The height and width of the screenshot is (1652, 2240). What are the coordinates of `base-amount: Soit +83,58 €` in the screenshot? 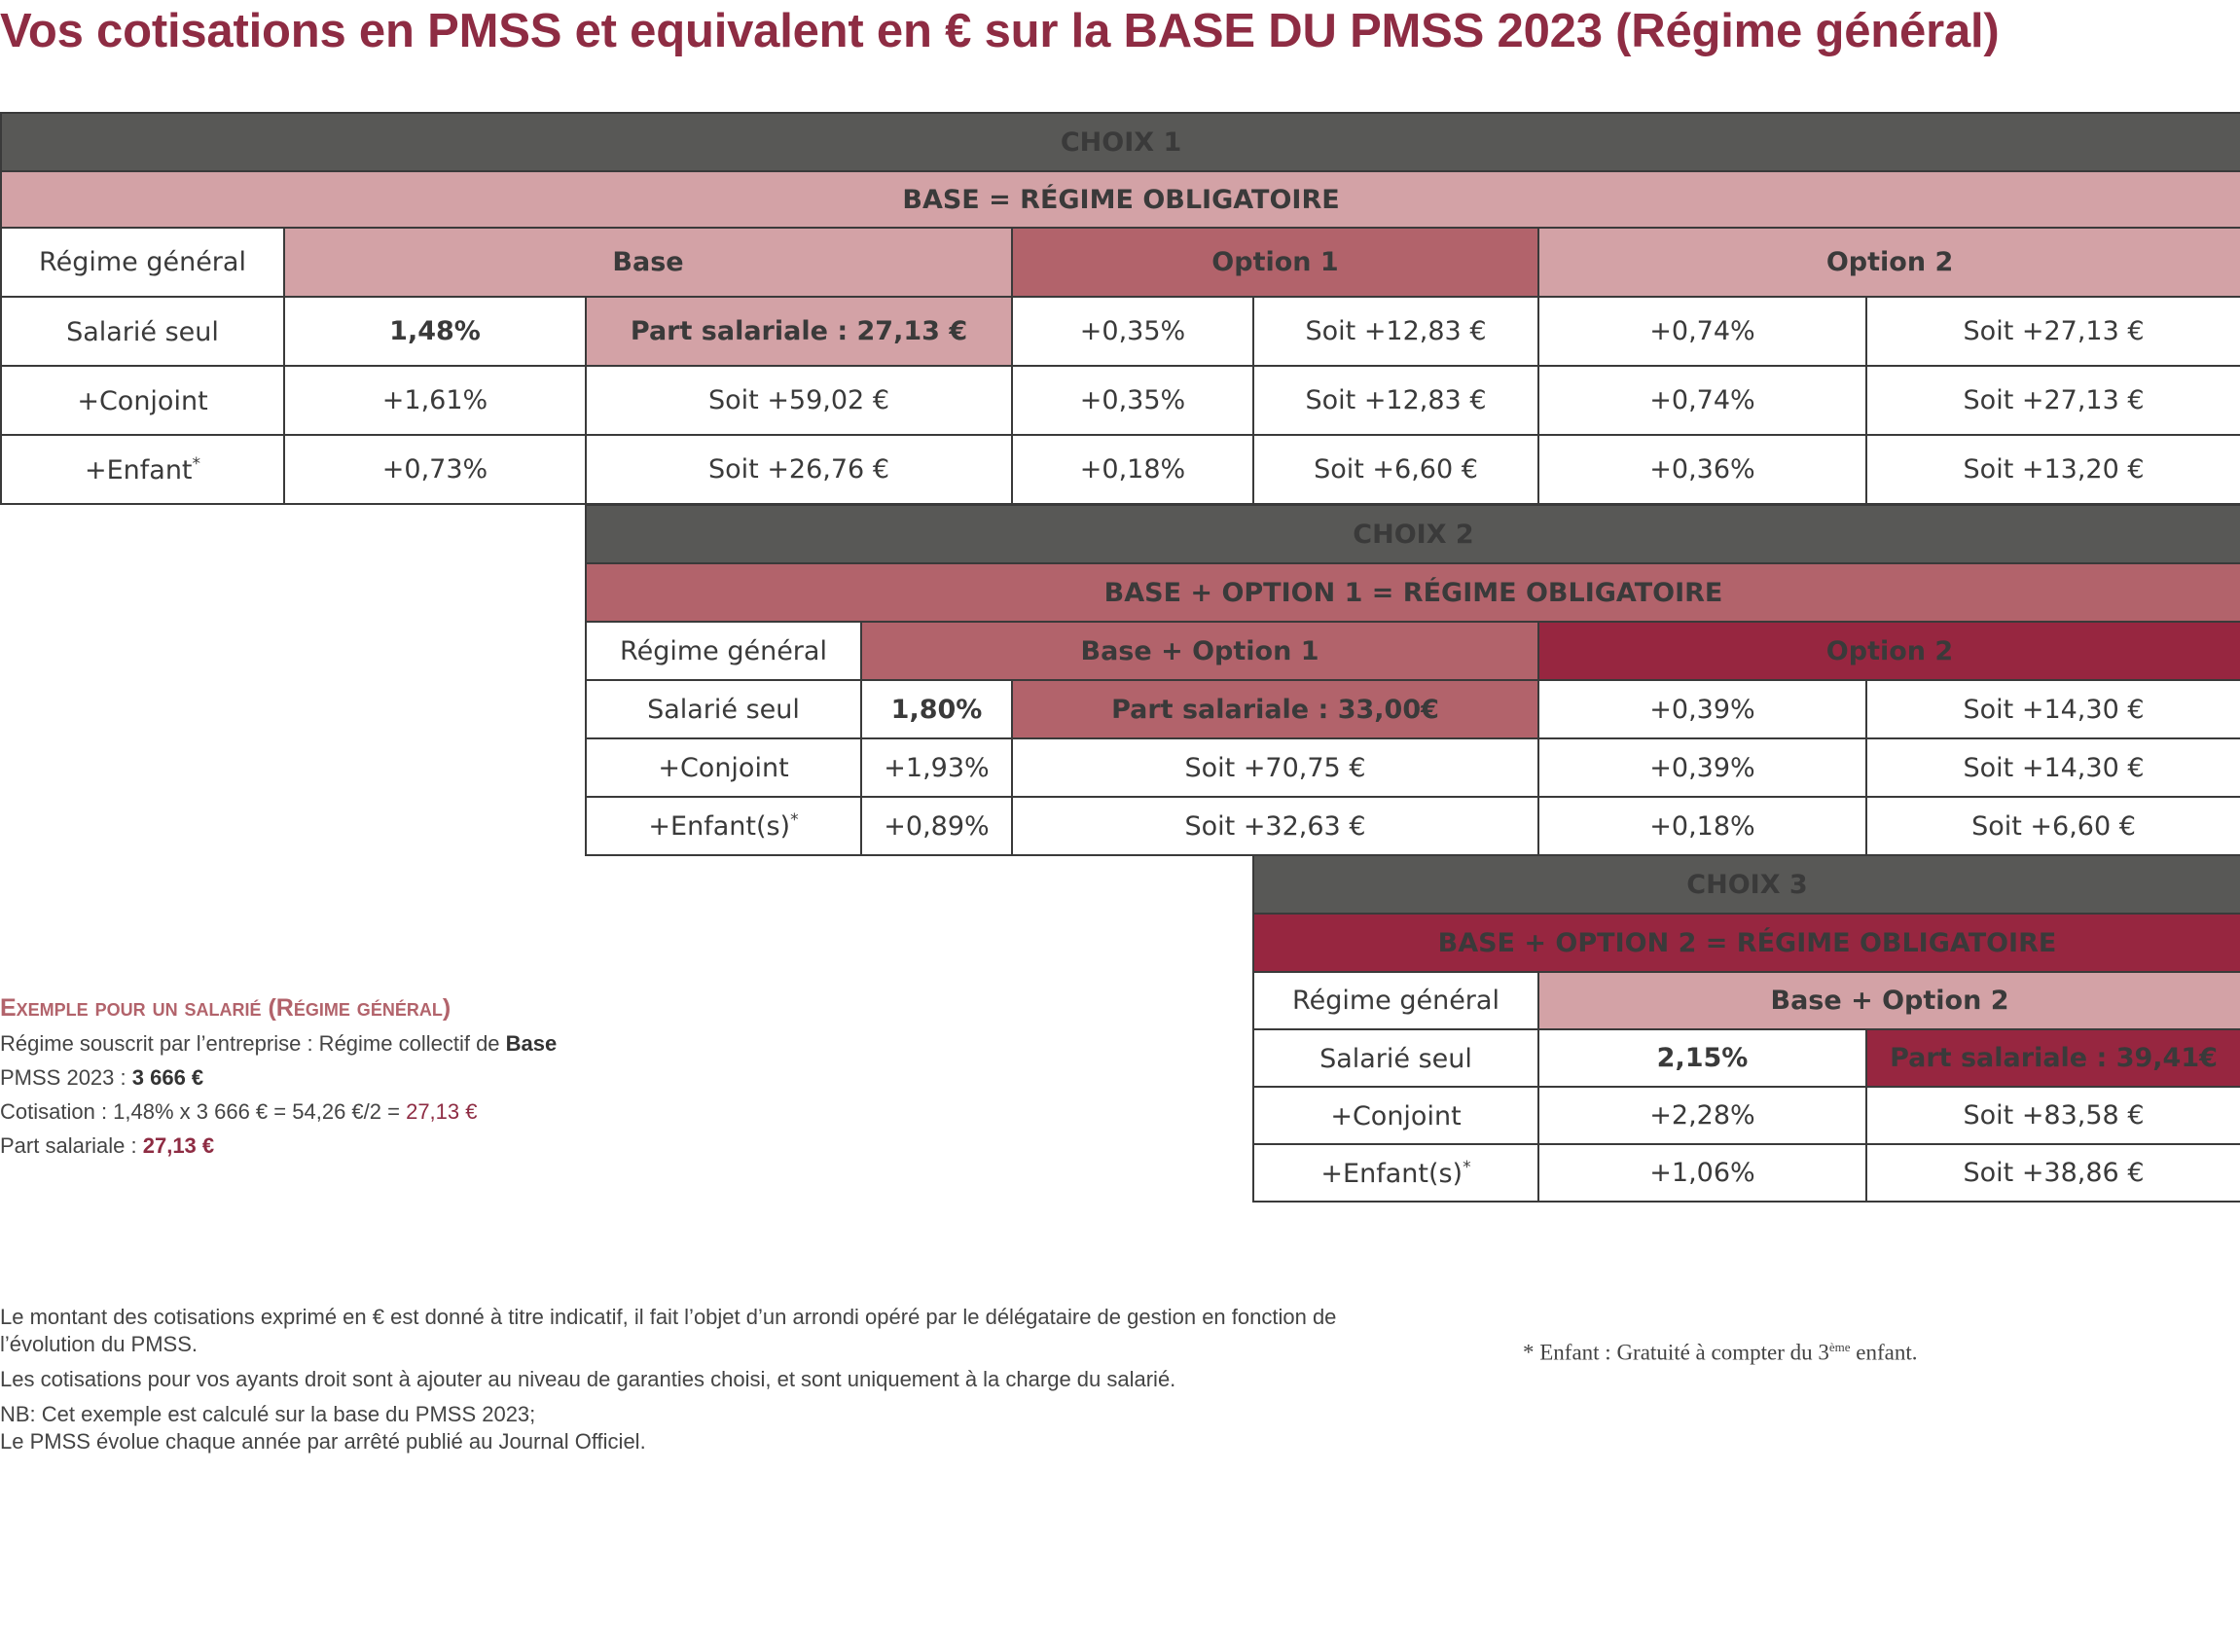 It's located at (2052, 1115).